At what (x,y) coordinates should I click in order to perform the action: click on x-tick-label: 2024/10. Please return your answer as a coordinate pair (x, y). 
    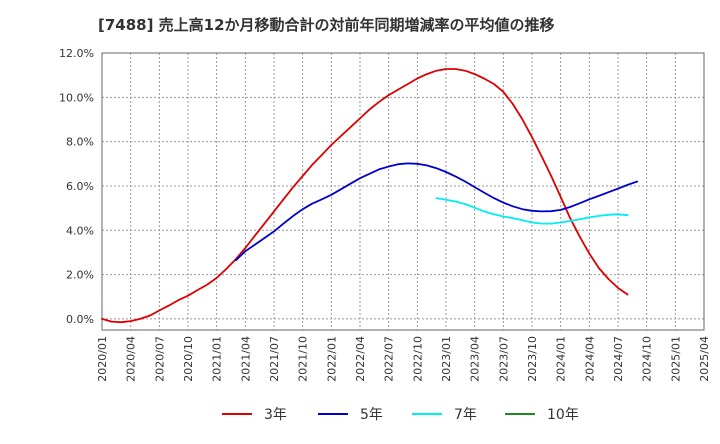
    Looking at the image, I should click on (647, 359).